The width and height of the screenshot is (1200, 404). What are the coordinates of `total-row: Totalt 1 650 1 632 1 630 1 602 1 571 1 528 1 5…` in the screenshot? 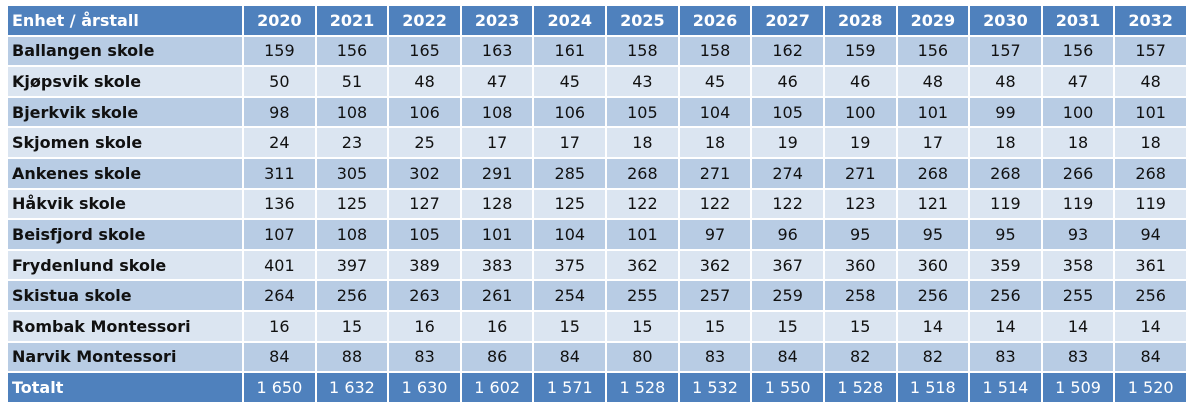 It's located at (598, 388).